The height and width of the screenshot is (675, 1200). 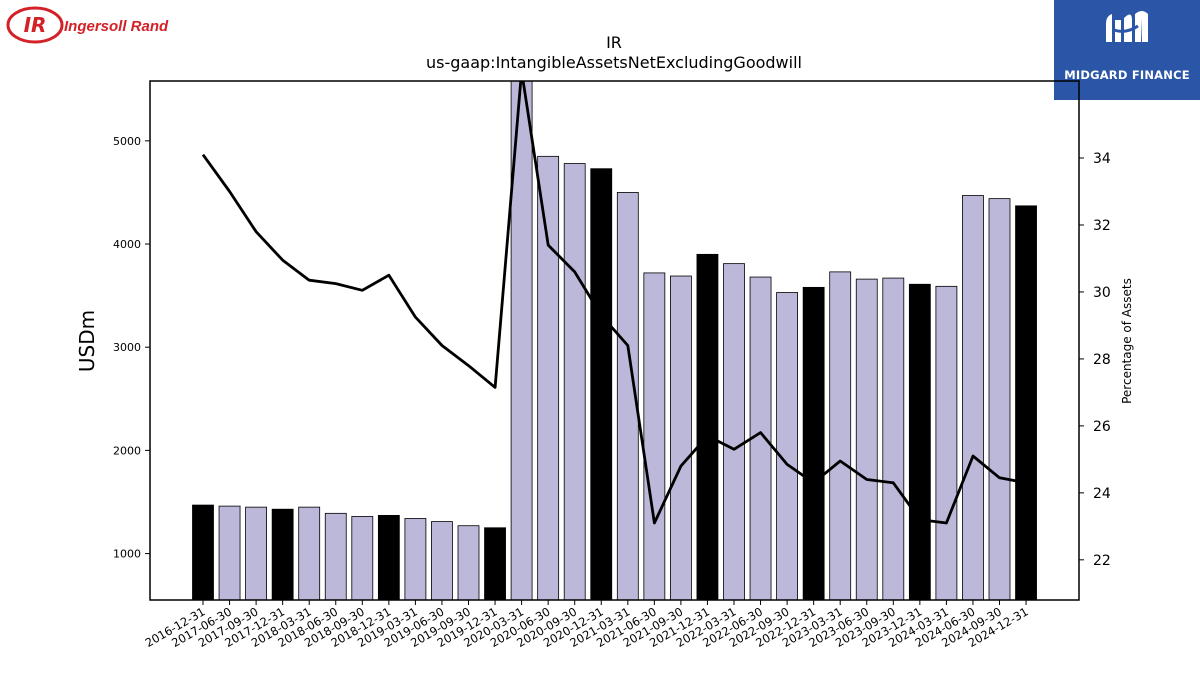 I want to click on y2-tick-label: 34, so click(x=1102, y=159).